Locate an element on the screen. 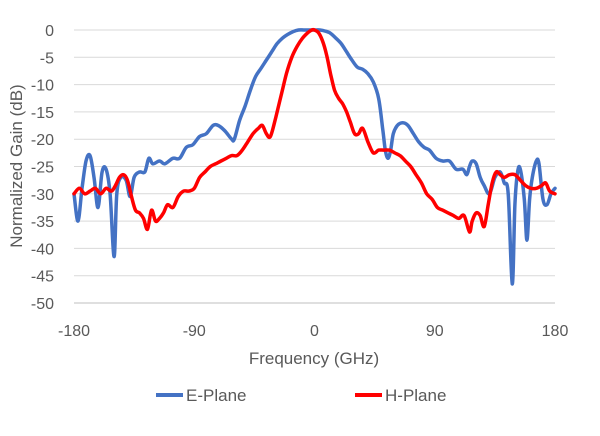  y-tick-labels: 0 -5 -10 -15 -20 -25 -30 -35 -40 -45 -50 is located at coordinates (42, 168).